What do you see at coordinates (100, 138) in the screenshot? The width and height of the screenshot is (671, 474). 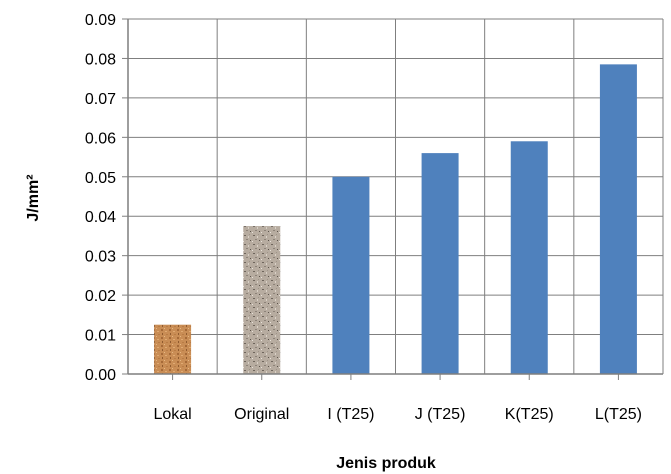 I see `y-tick-label: 0.06` at bounding box center [100, 138].